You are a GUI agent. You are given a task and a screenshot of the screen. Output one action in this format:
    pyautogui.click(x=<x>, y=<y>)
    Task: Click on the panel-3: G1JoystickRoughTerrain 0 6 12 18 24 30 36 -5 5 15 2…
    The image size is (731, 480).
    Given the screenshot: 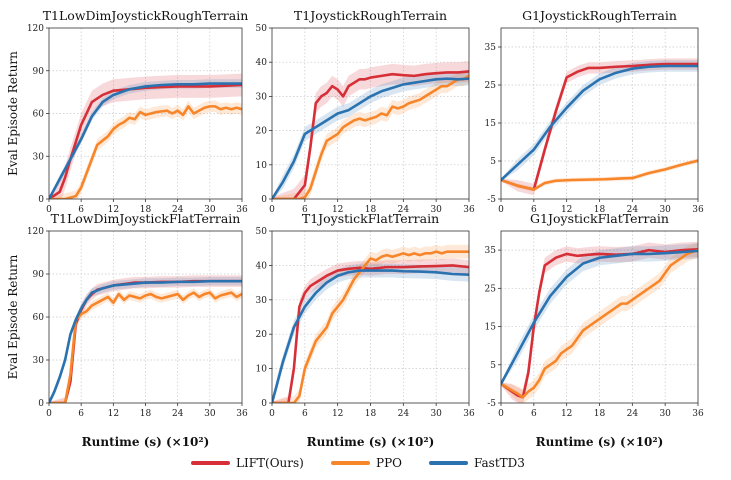 What is the action you would take?
    pyautogui.click(x=594, y=111)
    